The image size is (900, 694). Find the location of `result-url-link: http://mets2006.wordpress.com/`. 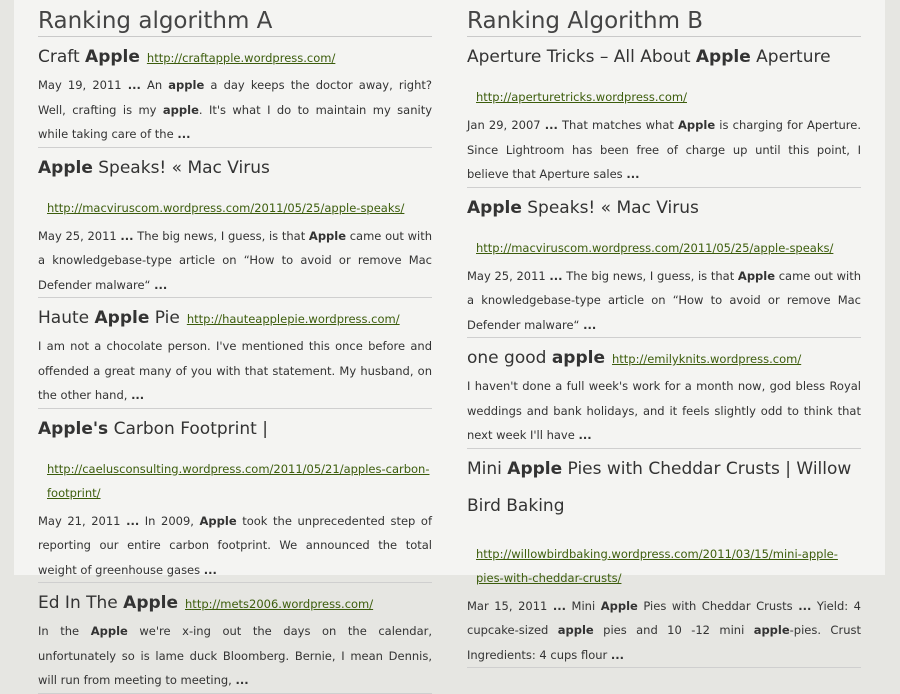

result-url-link: http://mets2006.wordpress.com/ is located at coordinates (279, 604).